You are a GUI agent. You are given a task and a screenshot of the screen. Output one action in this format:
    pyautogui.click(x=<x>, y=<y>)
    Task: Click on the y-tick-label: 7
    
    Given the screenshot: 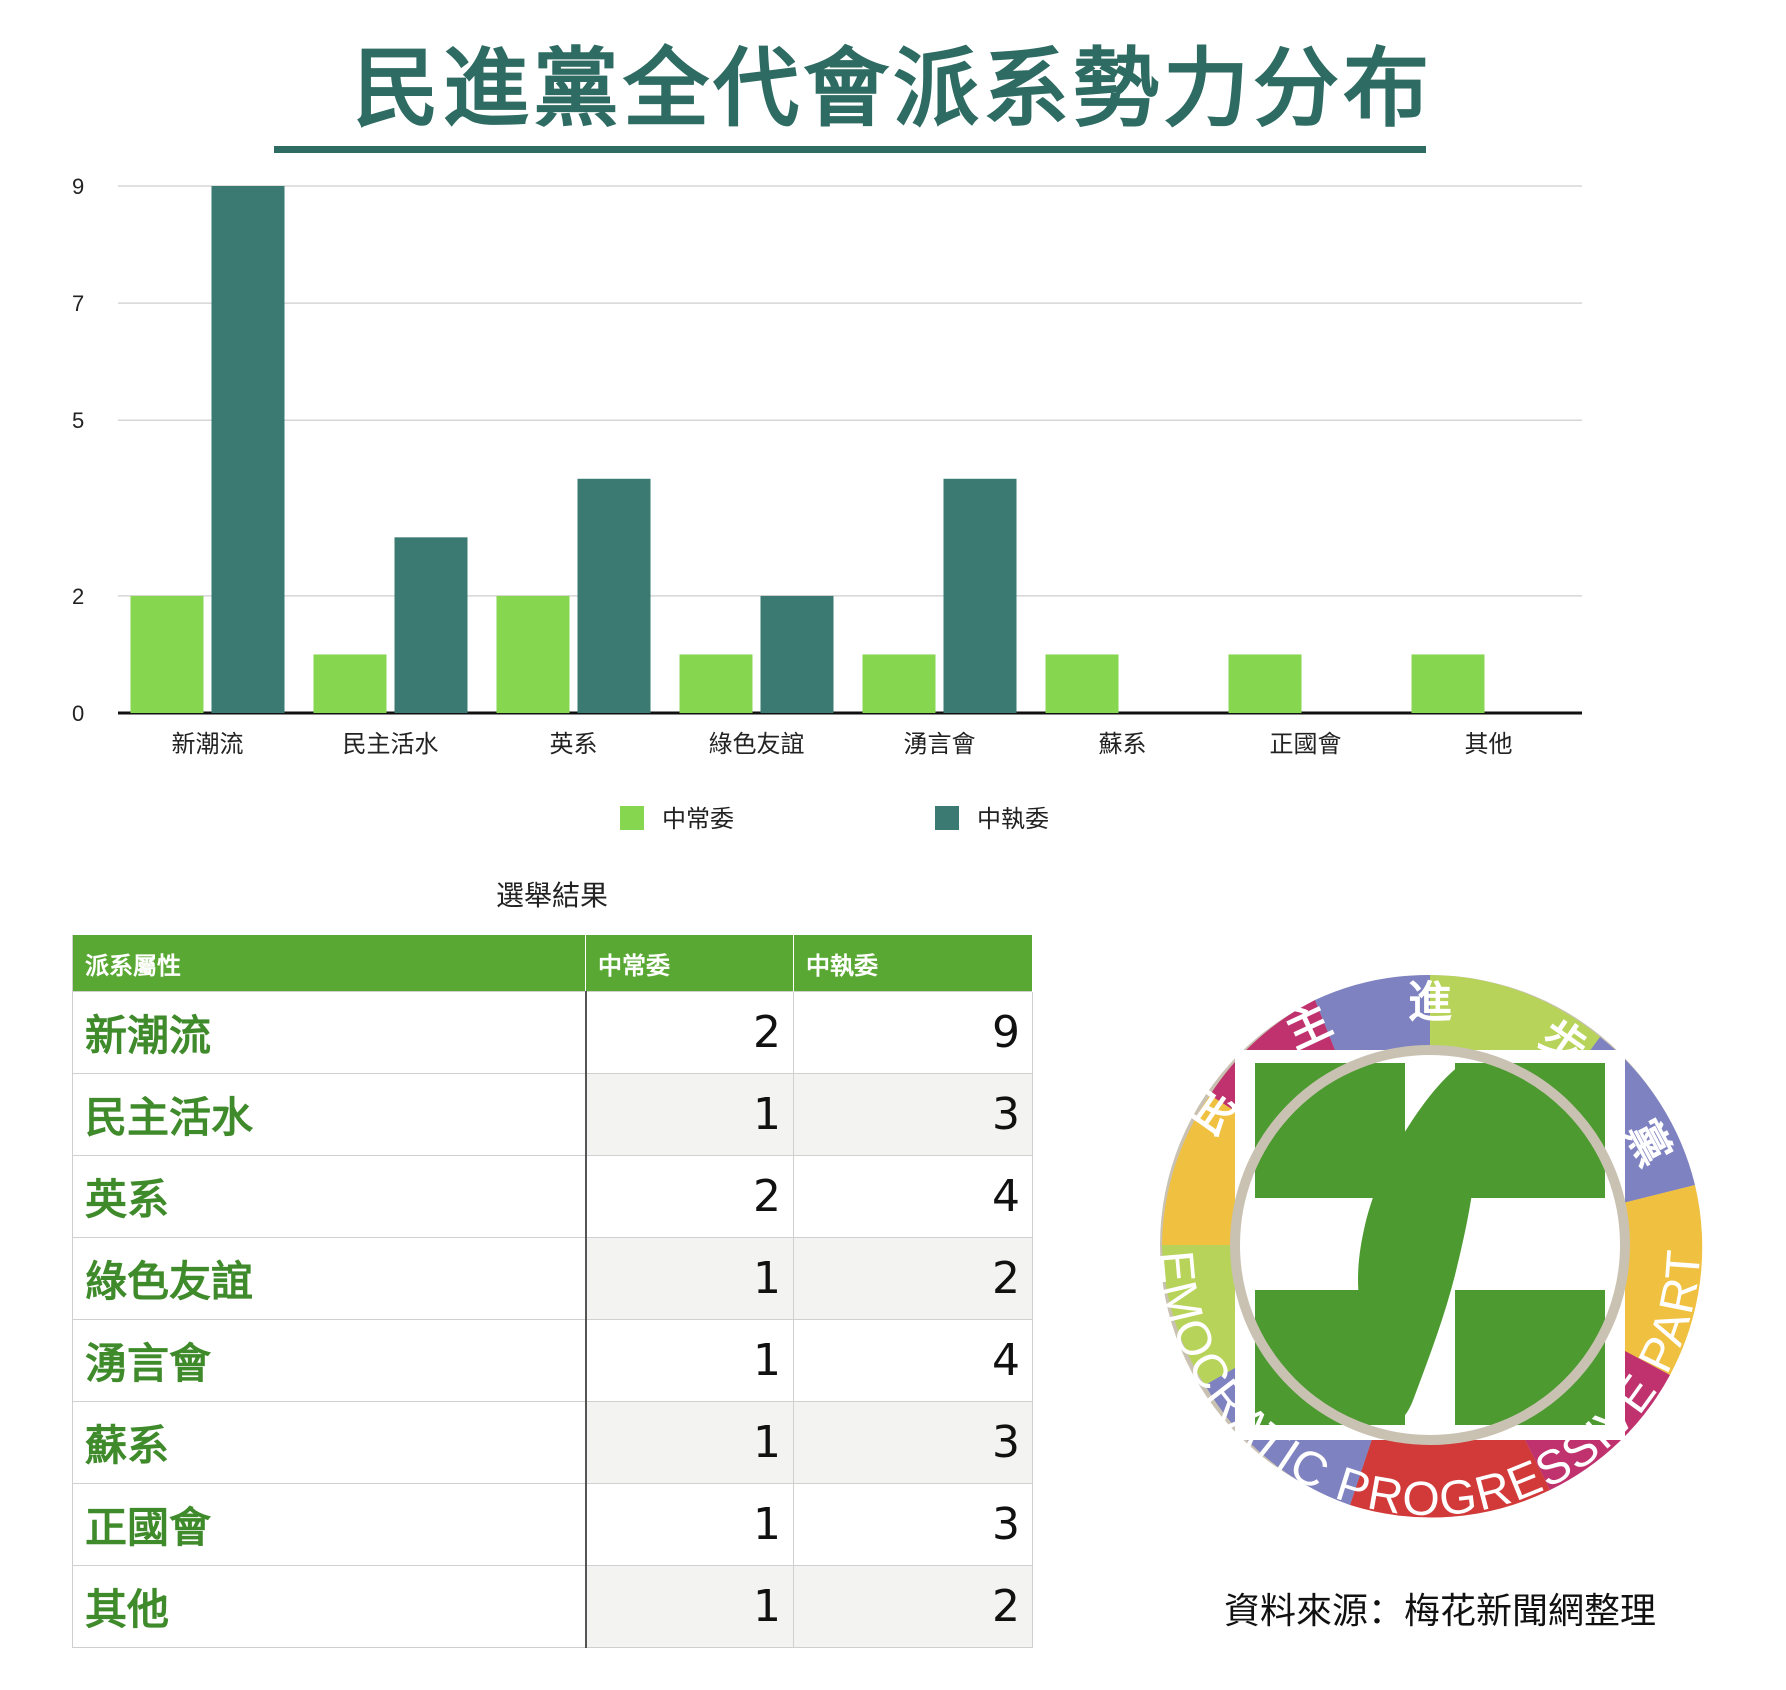 What is the action you would take?
    pyautogui.click(x=78, y=303)
    